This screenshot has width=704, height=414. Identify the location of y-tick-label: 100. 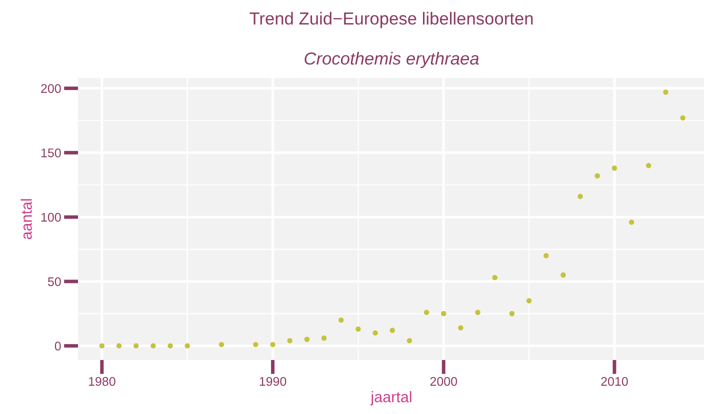
(51, 217).